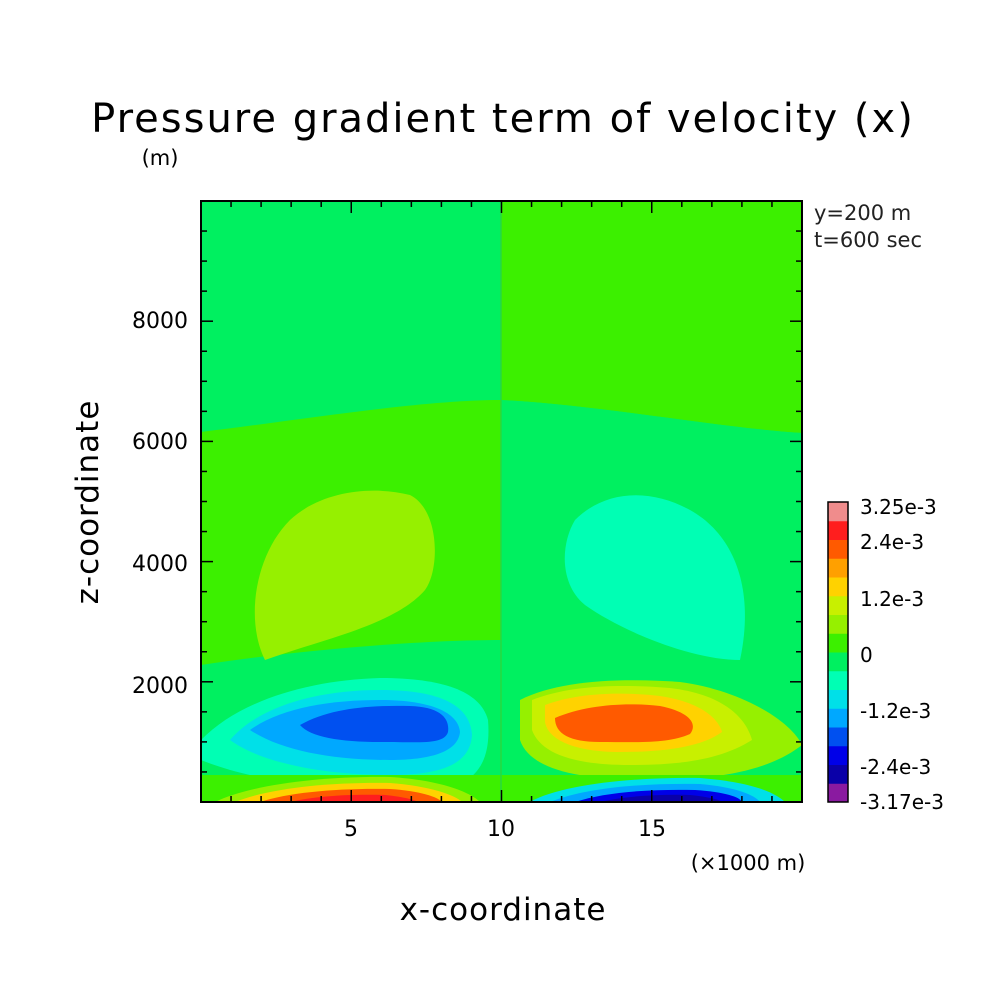 This screenshot has height=1004, width=1004. I want to click on y-tick-label: 8000, so click(160, 321).